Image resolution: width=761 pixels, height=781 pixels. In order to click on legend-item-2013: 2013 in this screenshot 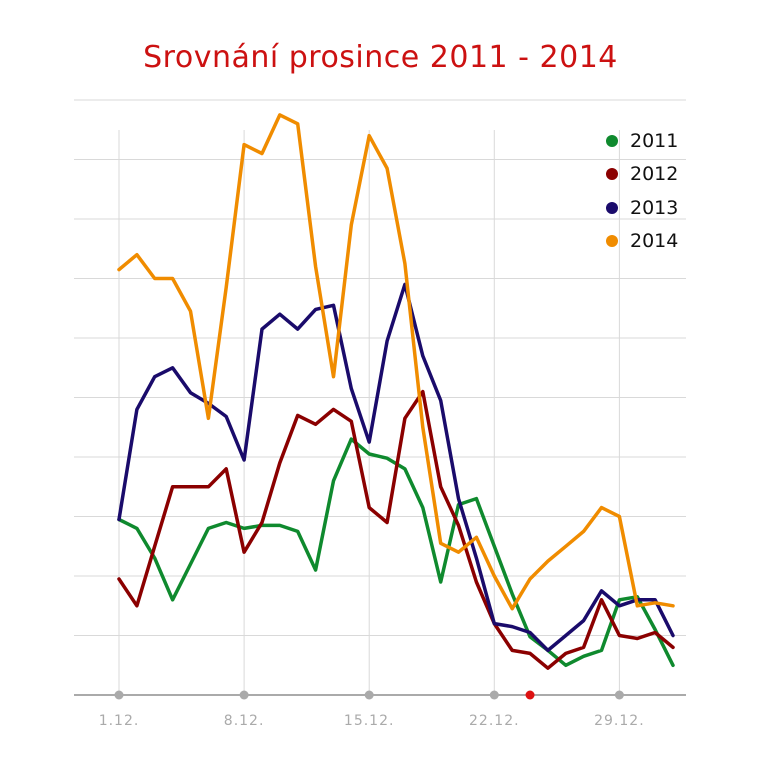, I will do `click(642, 208)`.